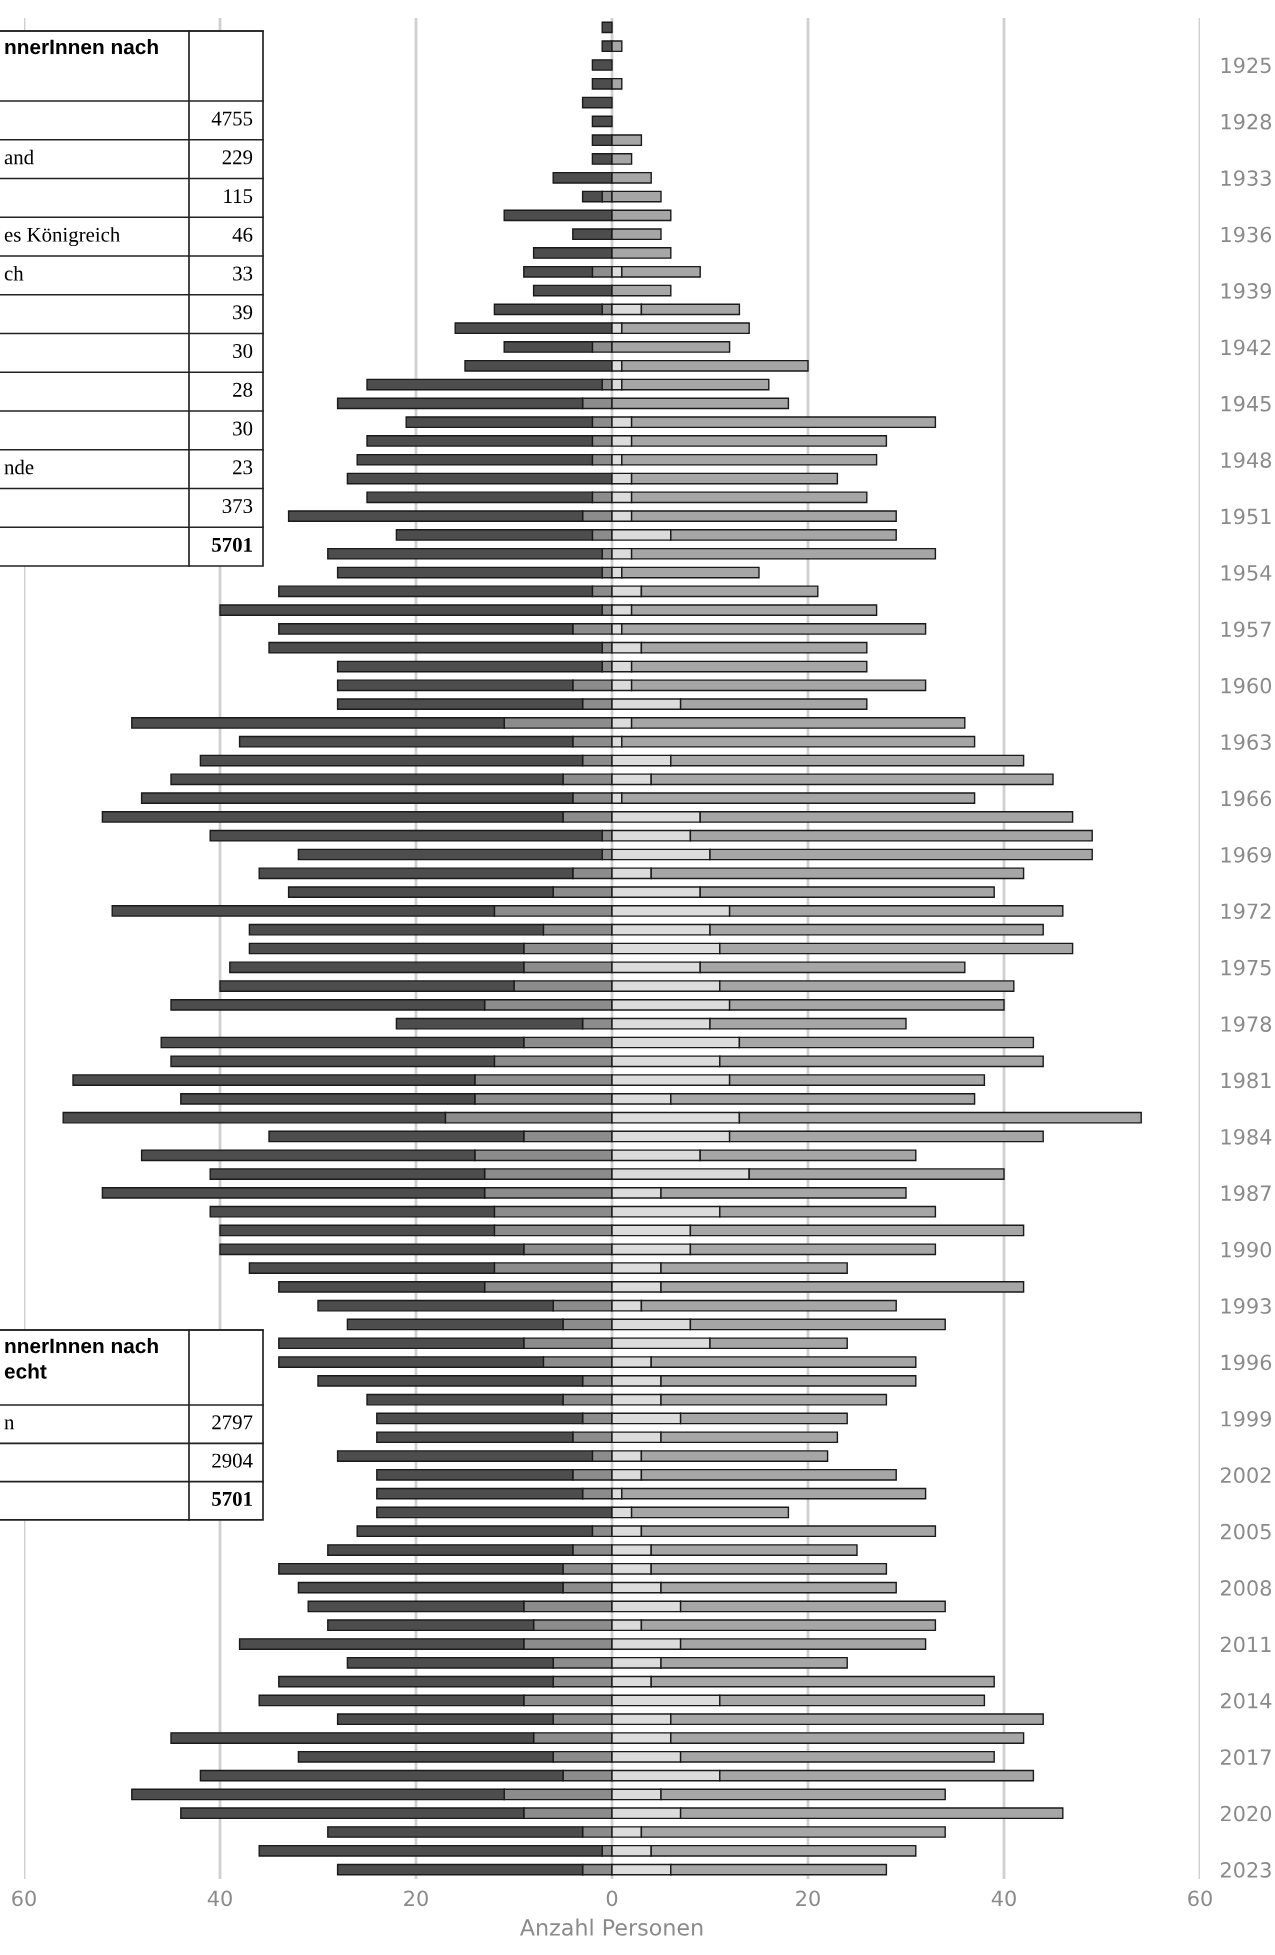 Image resolution: width=1275 pixels, height=1955 pixels. Describe the element at coordinates (243, 467) in the screenshot. I see `annotation: 23` at that location.